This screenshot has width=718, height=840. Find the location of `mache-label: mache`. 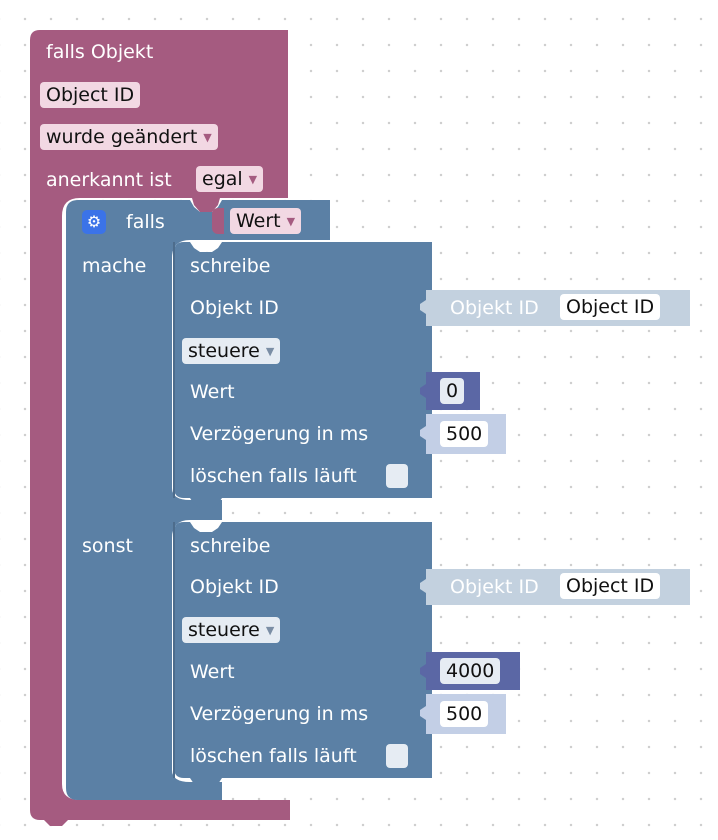

mache-label: mache is located at coordinates (114, 266).